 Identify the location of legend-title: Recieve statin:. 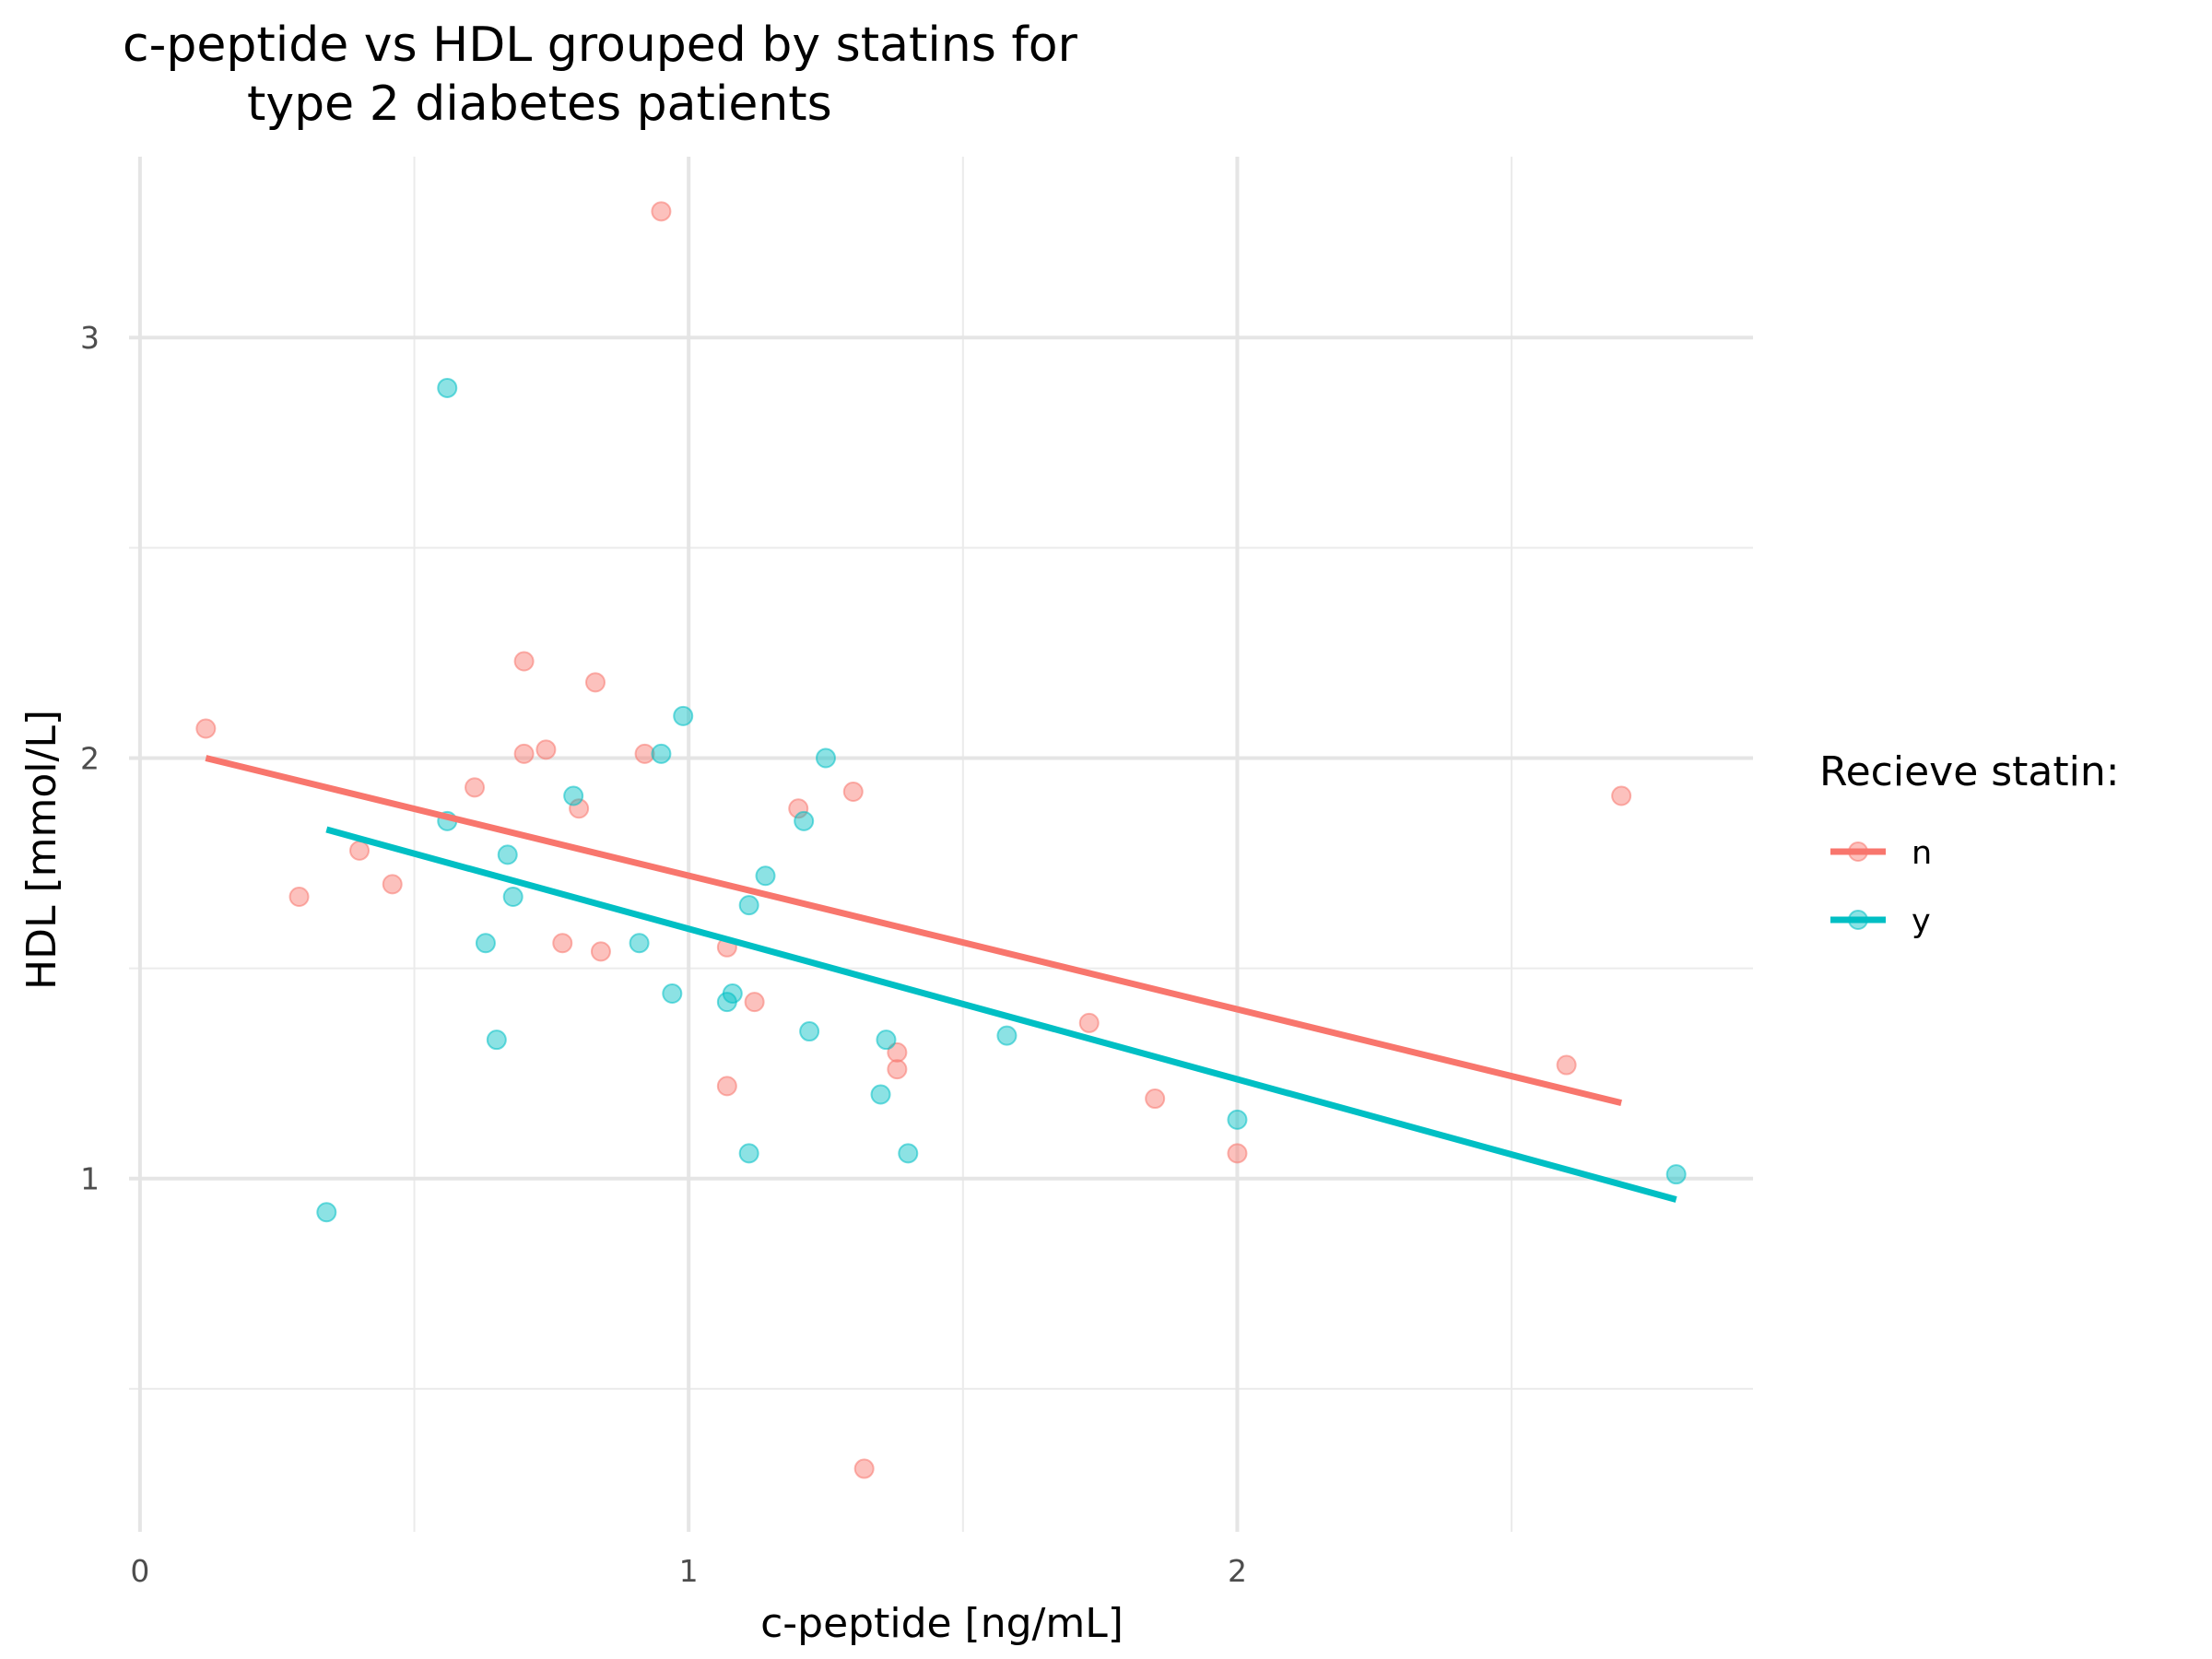
(1969, 771).